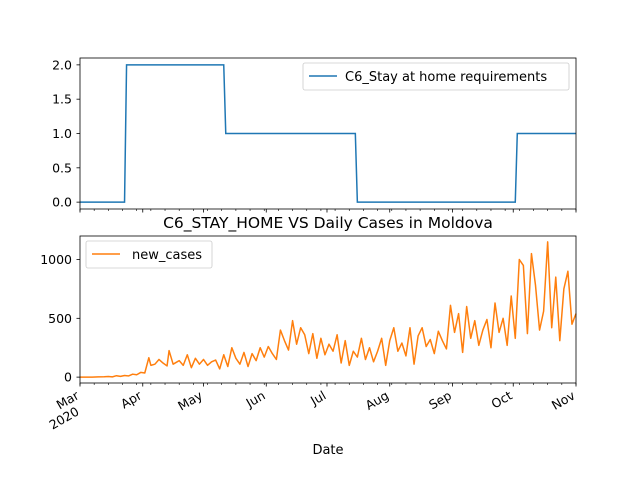 Image resolution: width=640 pixels, height=480 pixels. I want to click on bottom-y-tick-label: 500, so click(60, 318).